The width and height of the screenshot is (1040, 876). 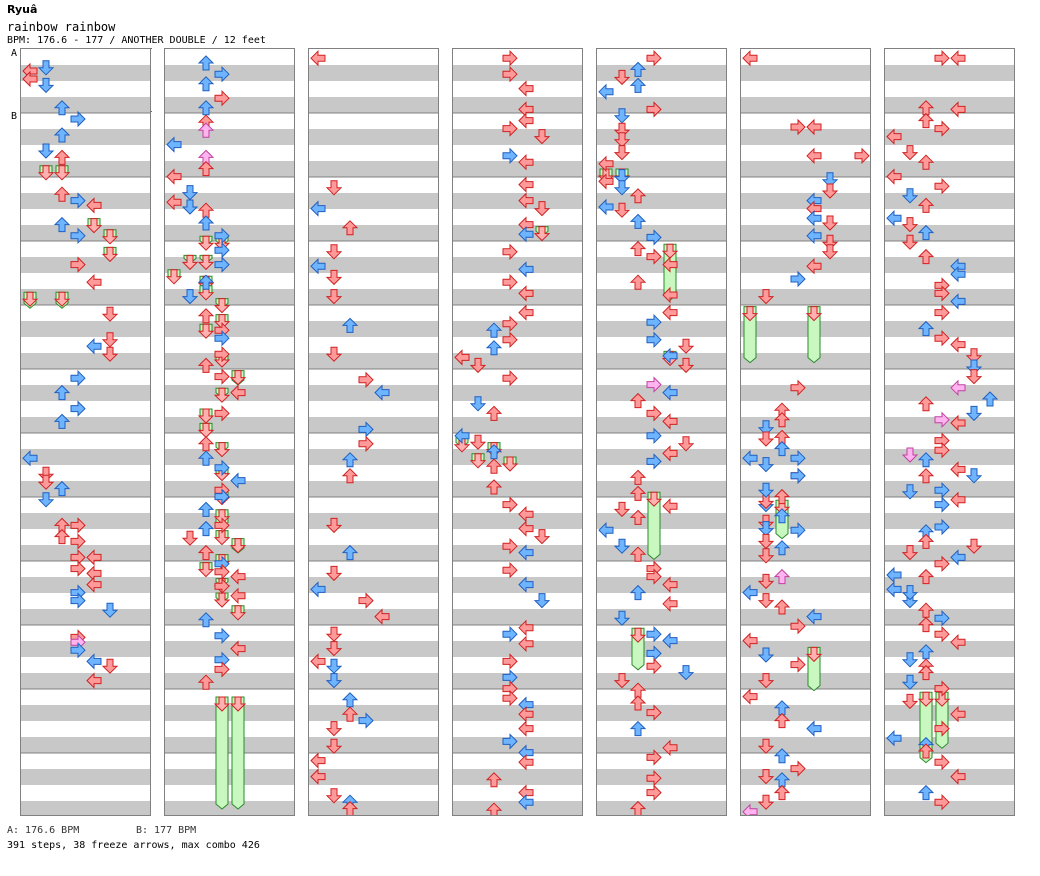 What do you see at coordinates (166, 830) in the screenshot?
I see `bpm-legend-b: B: 177 BPM` at bounding box center [166, 830].